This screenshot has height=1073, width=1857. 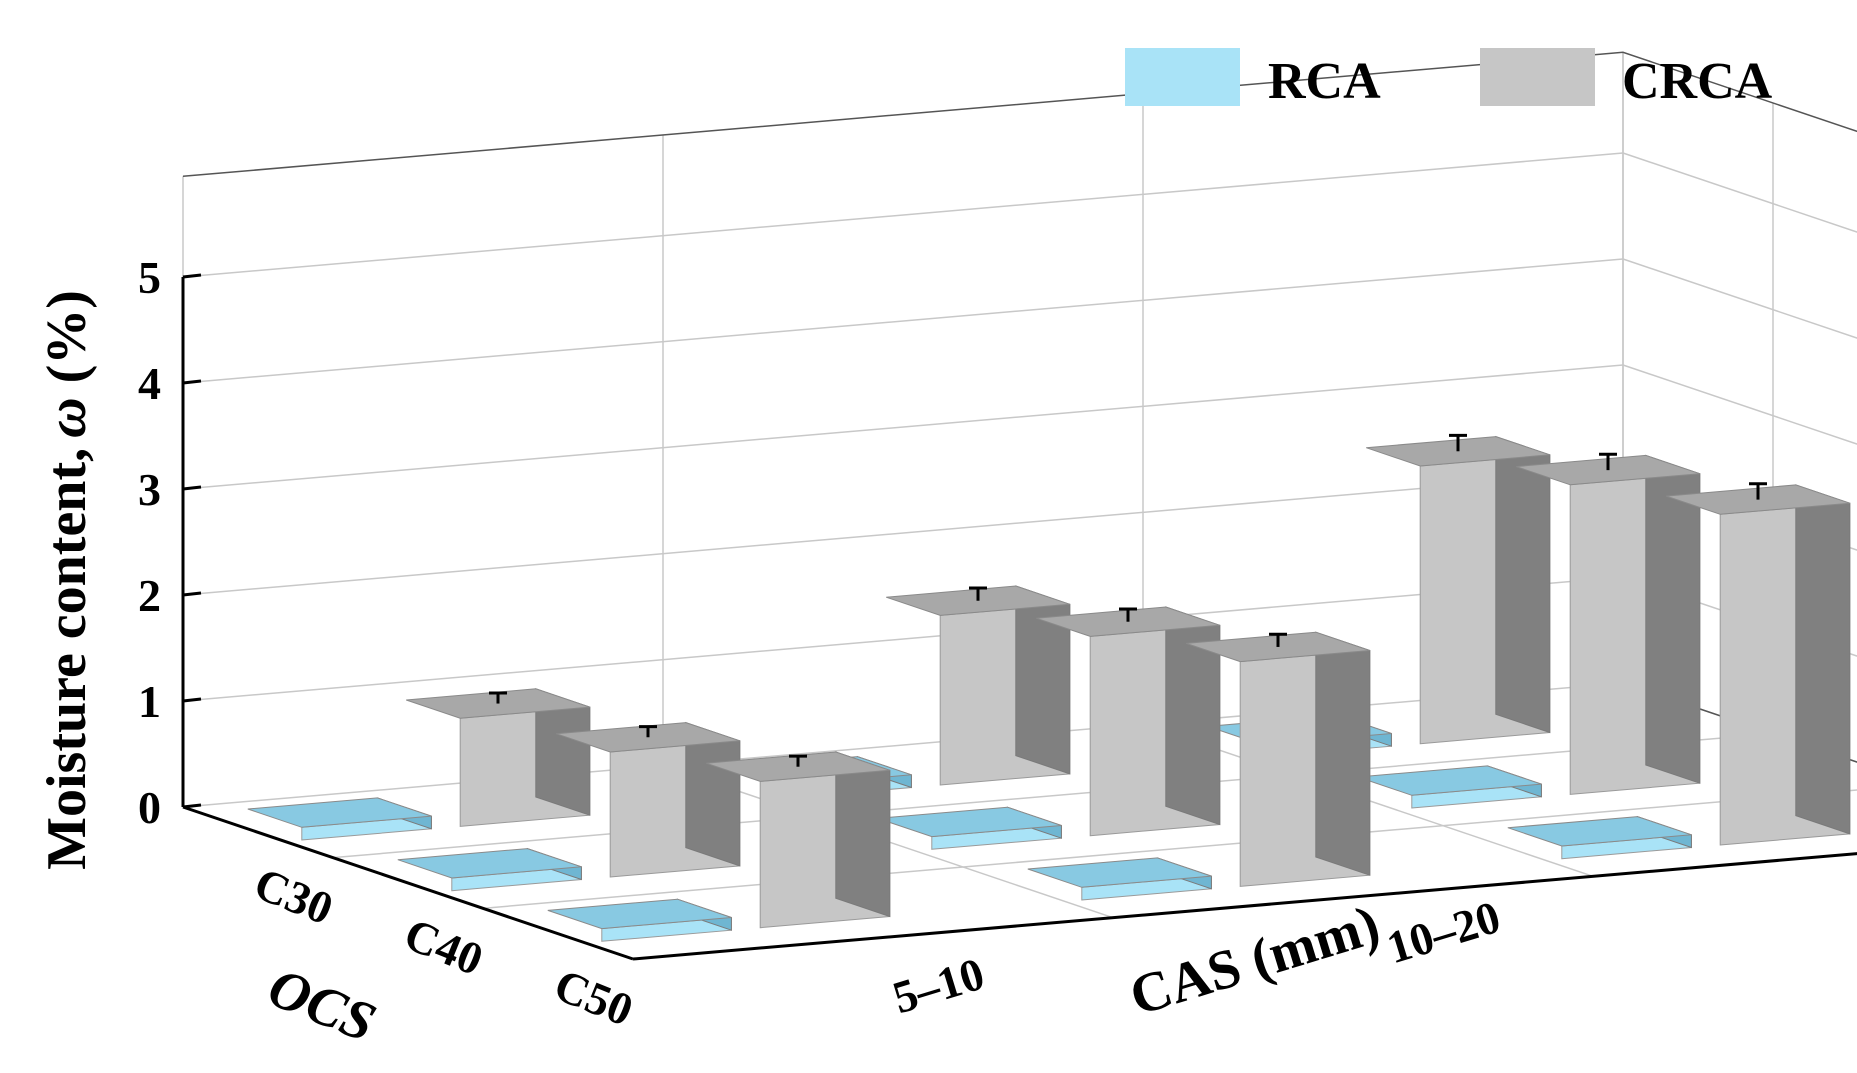 What do you see at coordinates (149, 489) in the screenshot?
I see `y-tick-label: 3` at bounding box center [149, 489].